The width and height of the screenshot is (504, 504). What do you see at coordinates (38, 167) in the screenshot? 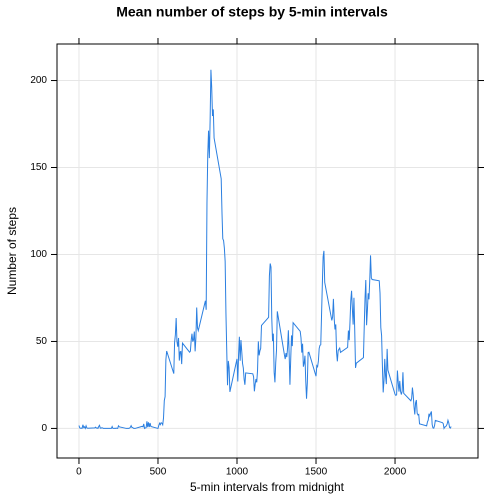
I see `y-tick-label: 150` at bounding box center [38, 167].